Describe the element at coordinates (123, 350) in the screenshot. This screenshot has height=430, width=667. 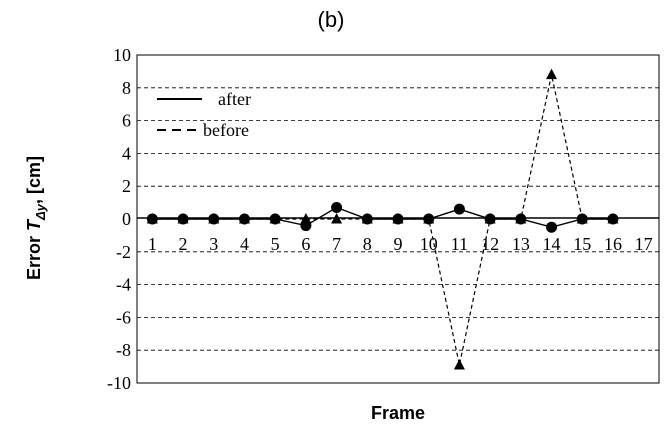
I see `y-tick-label: -8` at that location.